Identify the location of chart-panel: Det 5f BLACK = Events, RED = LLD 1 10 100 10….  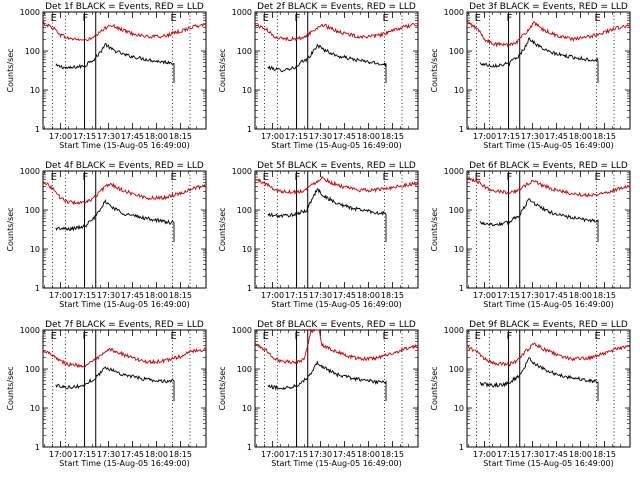
(318, 235).